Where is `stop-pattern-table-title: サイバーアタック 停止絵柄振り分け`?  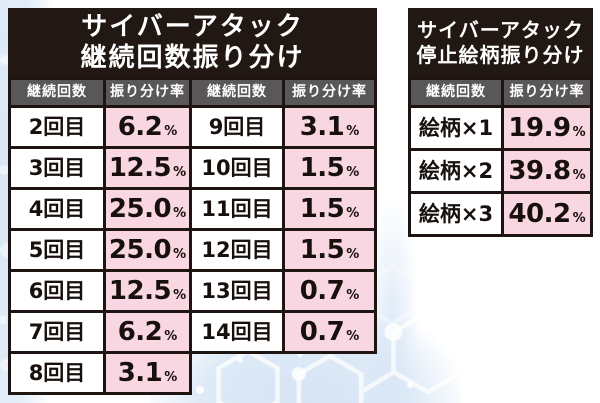 stop-pattern-table-title: サイバーアタック 停止絵柄振り分け is located at coordinates (500, 42).